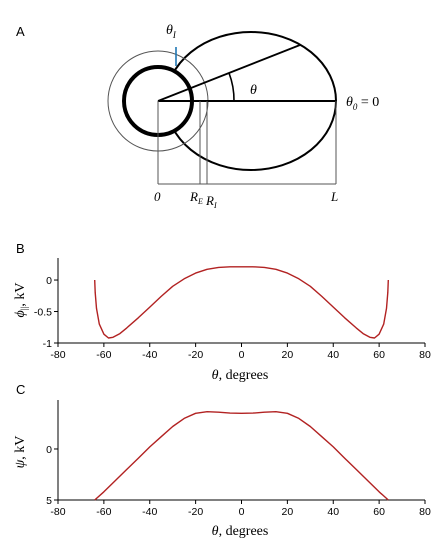 The width and height of the screenshot is (442, 550). What do you see at coordinates (288, 512) in the screenshot?
I see `panel-c-x-tick-label: 20` at bounding box center [288, 512].